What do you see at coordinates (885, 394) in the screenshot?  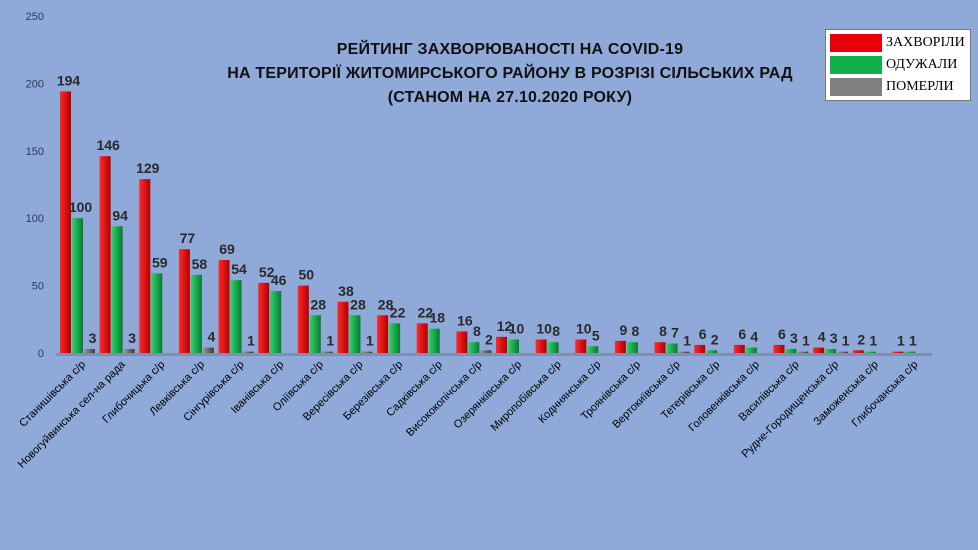 I see `x-tick-label: Глибочанська с/р` at bounding box center [885, 394].